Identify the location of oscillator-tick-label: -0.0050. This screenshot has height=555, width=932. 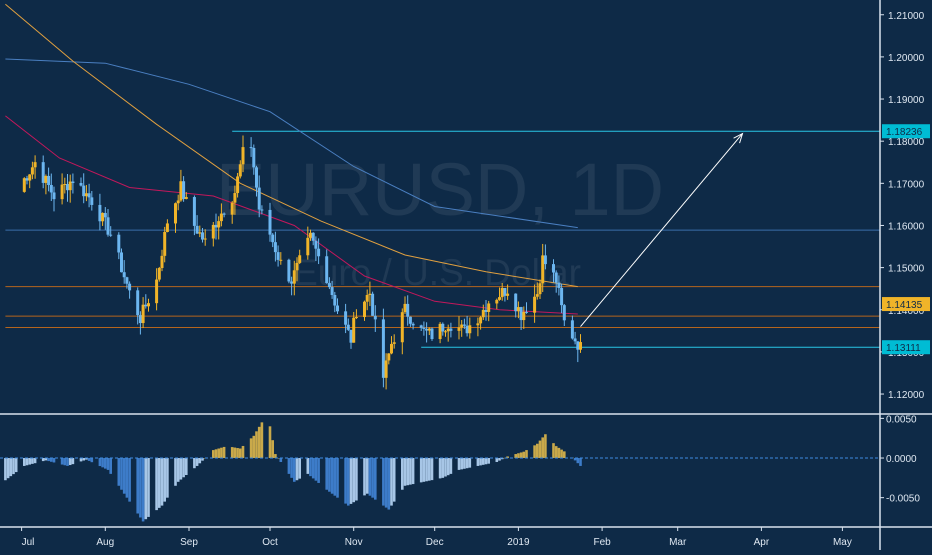
(903, 499).